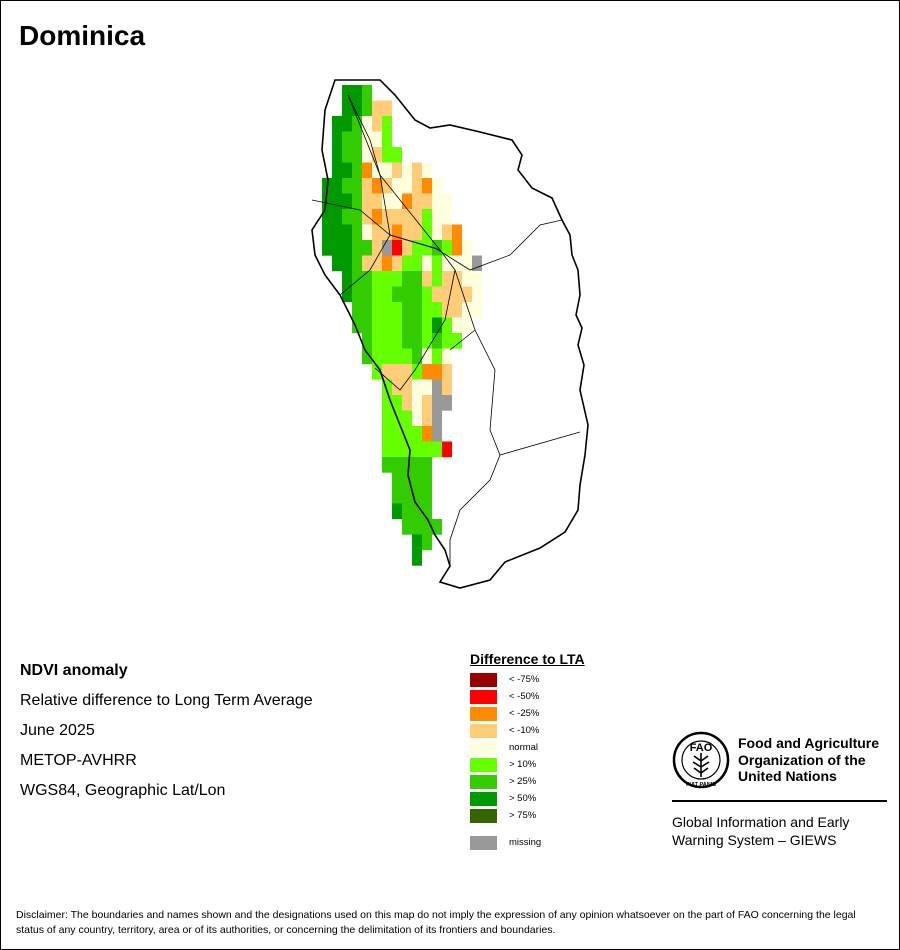 This screenshot has height=950, width=900. Describe the element at coordinates (524, 713) in the screenshot. I see `legend-label: < -25%` at that location.